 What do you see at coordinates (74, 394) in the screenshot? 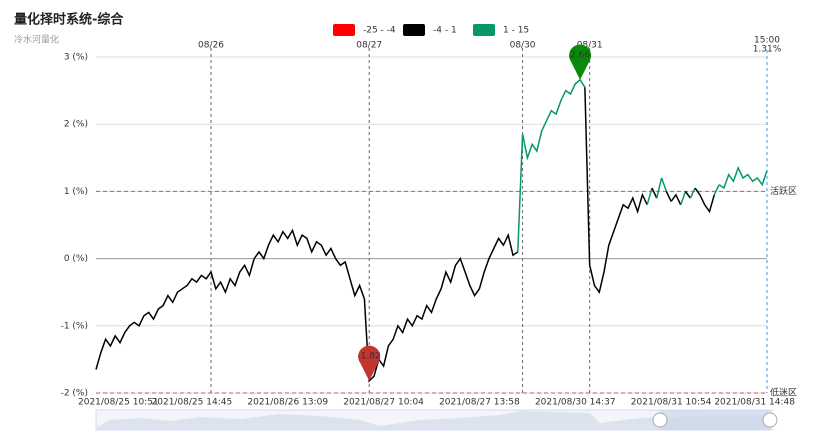
I see `y-tick-label: -2 (%)` at bounding box center [74, 394].